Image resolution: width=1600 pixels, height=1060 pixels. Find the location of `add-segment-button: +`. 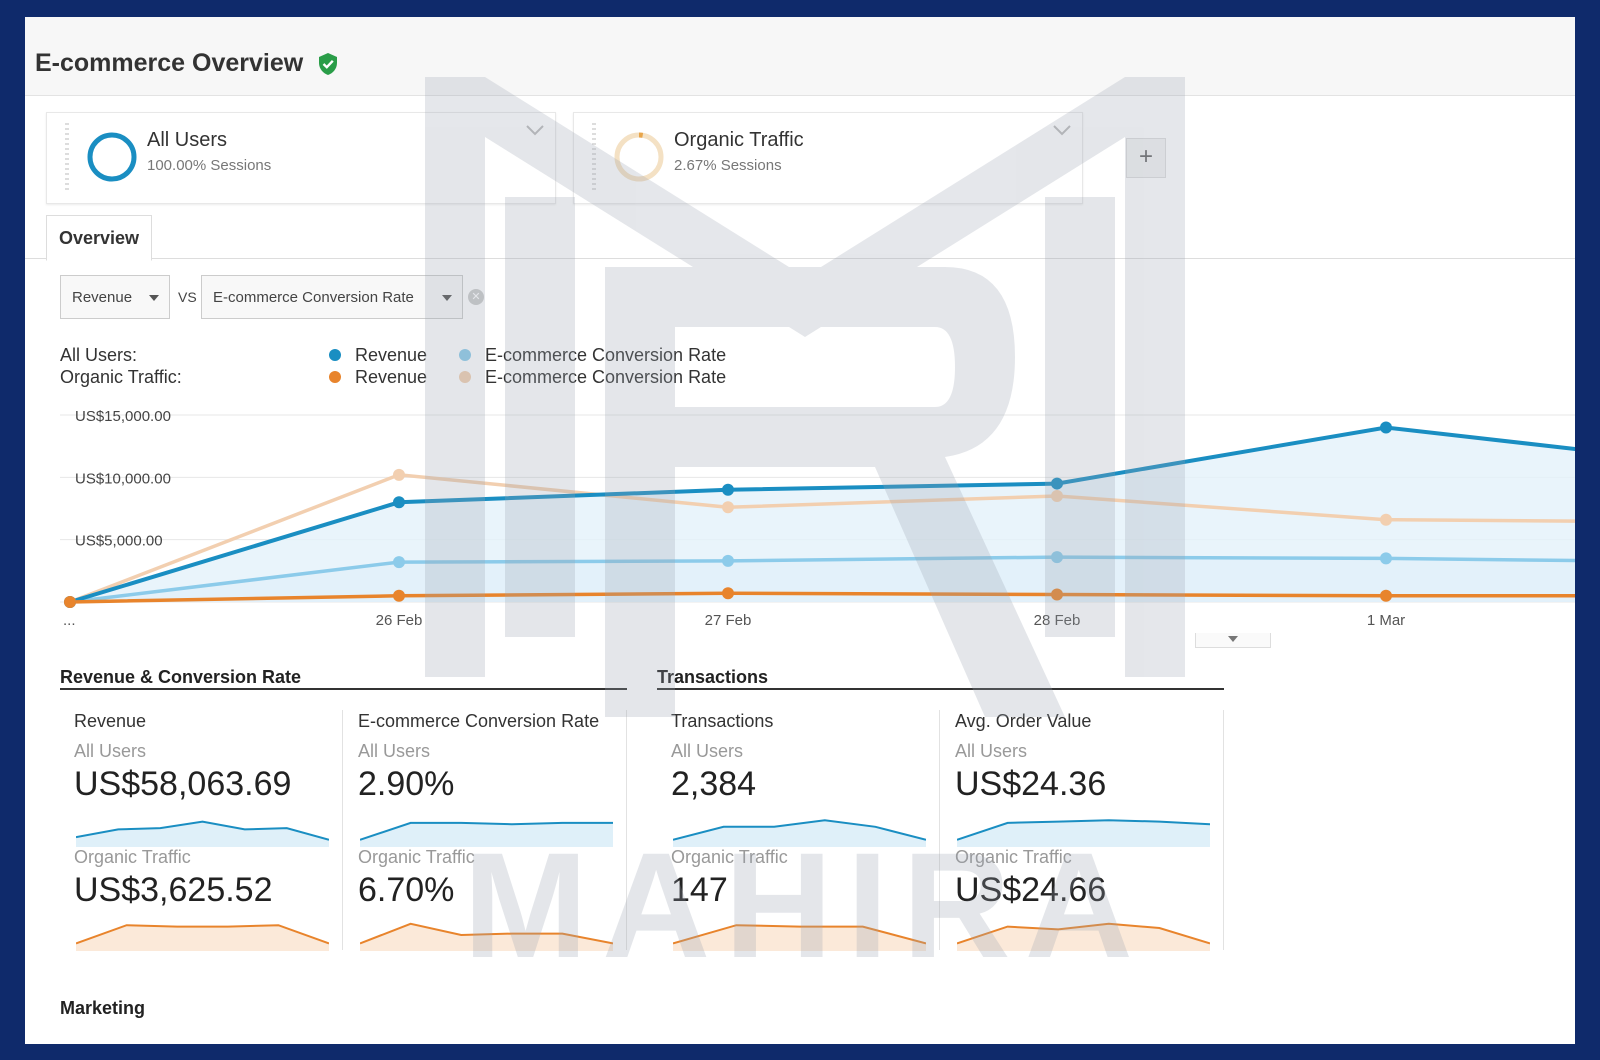

add-segment-button: + is located at coordinates (1146, 158).